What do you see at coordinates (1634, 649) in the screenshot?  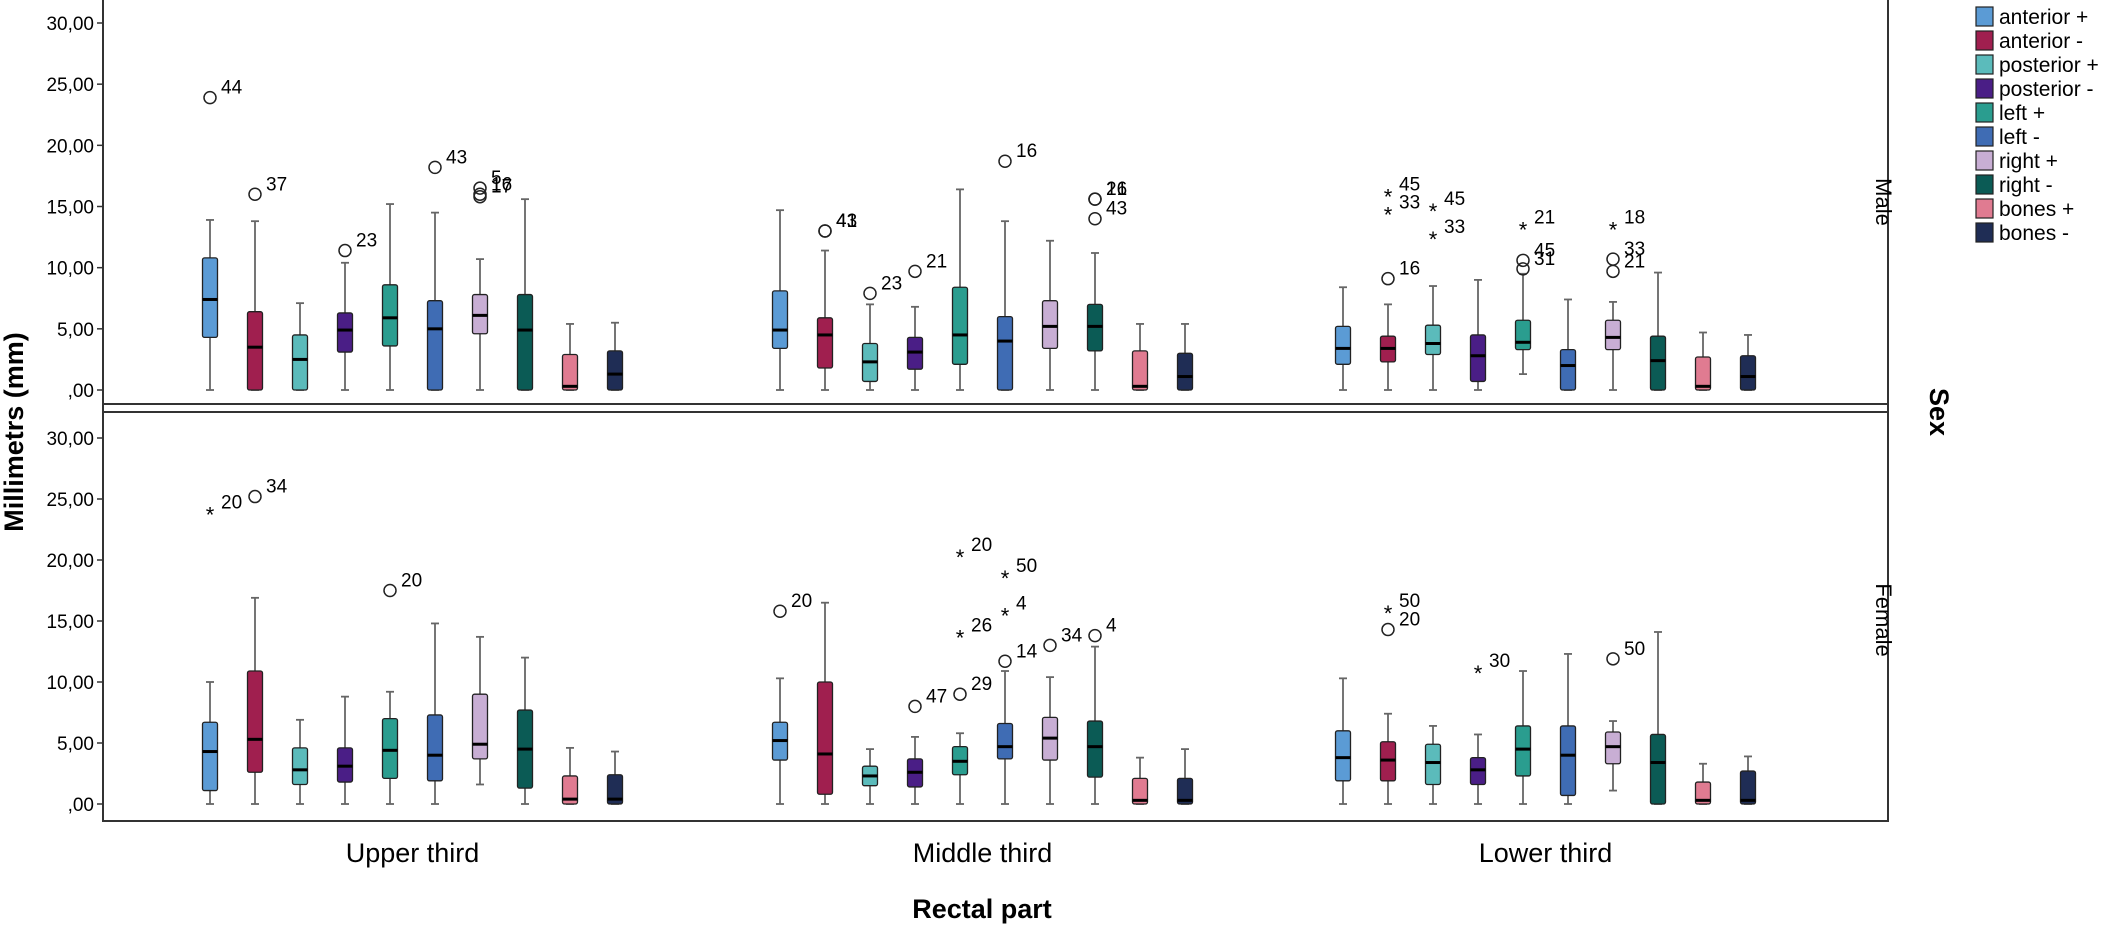 I see `outlier-label: 50` at bounding box center [1634, 649].